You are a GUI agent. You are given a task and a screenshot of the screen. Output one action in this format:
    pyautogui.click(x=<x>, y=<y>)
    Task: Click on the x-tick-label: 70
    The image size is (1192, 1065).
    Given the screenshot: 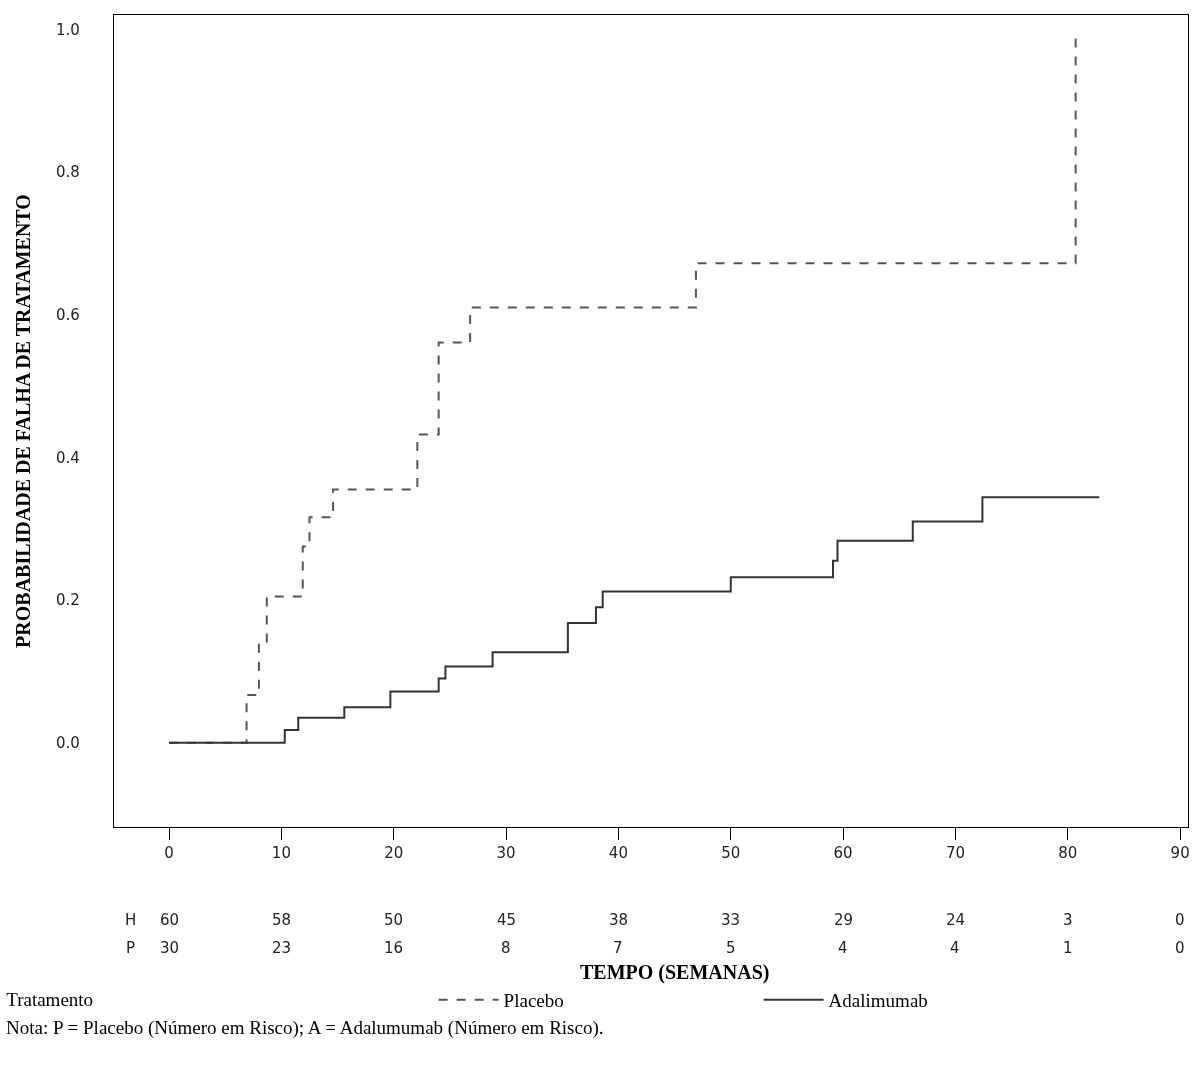 What is the action you would take?
    pyautogui.click(x=955, y=853)
    